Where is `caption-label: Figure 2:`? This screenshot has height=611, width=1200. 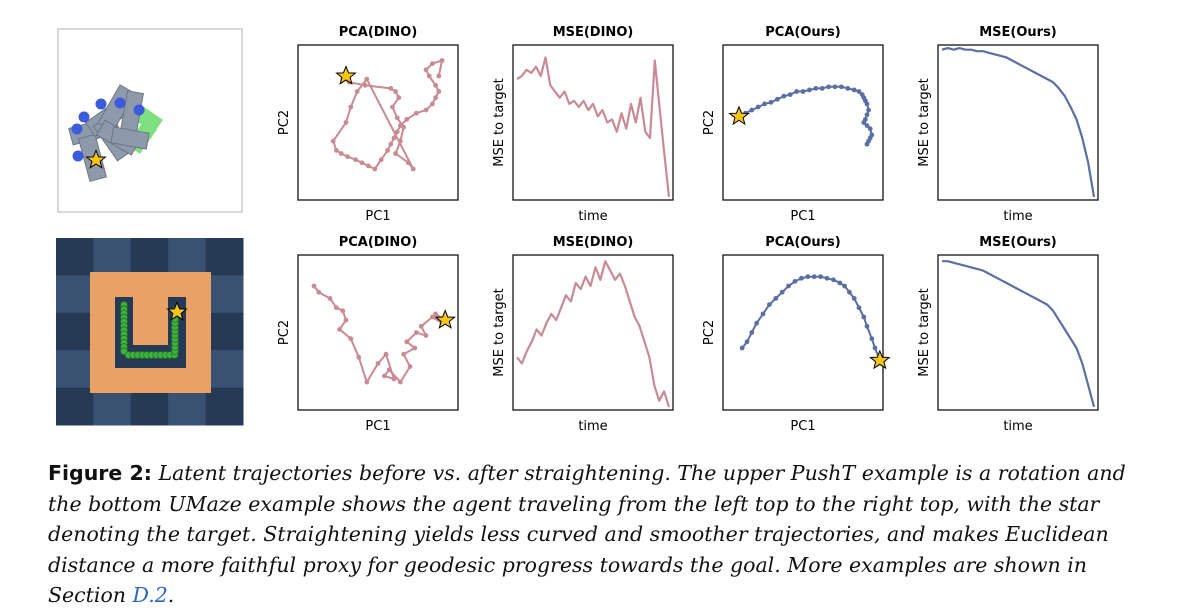
caption-label: Figure 2: is located at coordinates (100, 473).